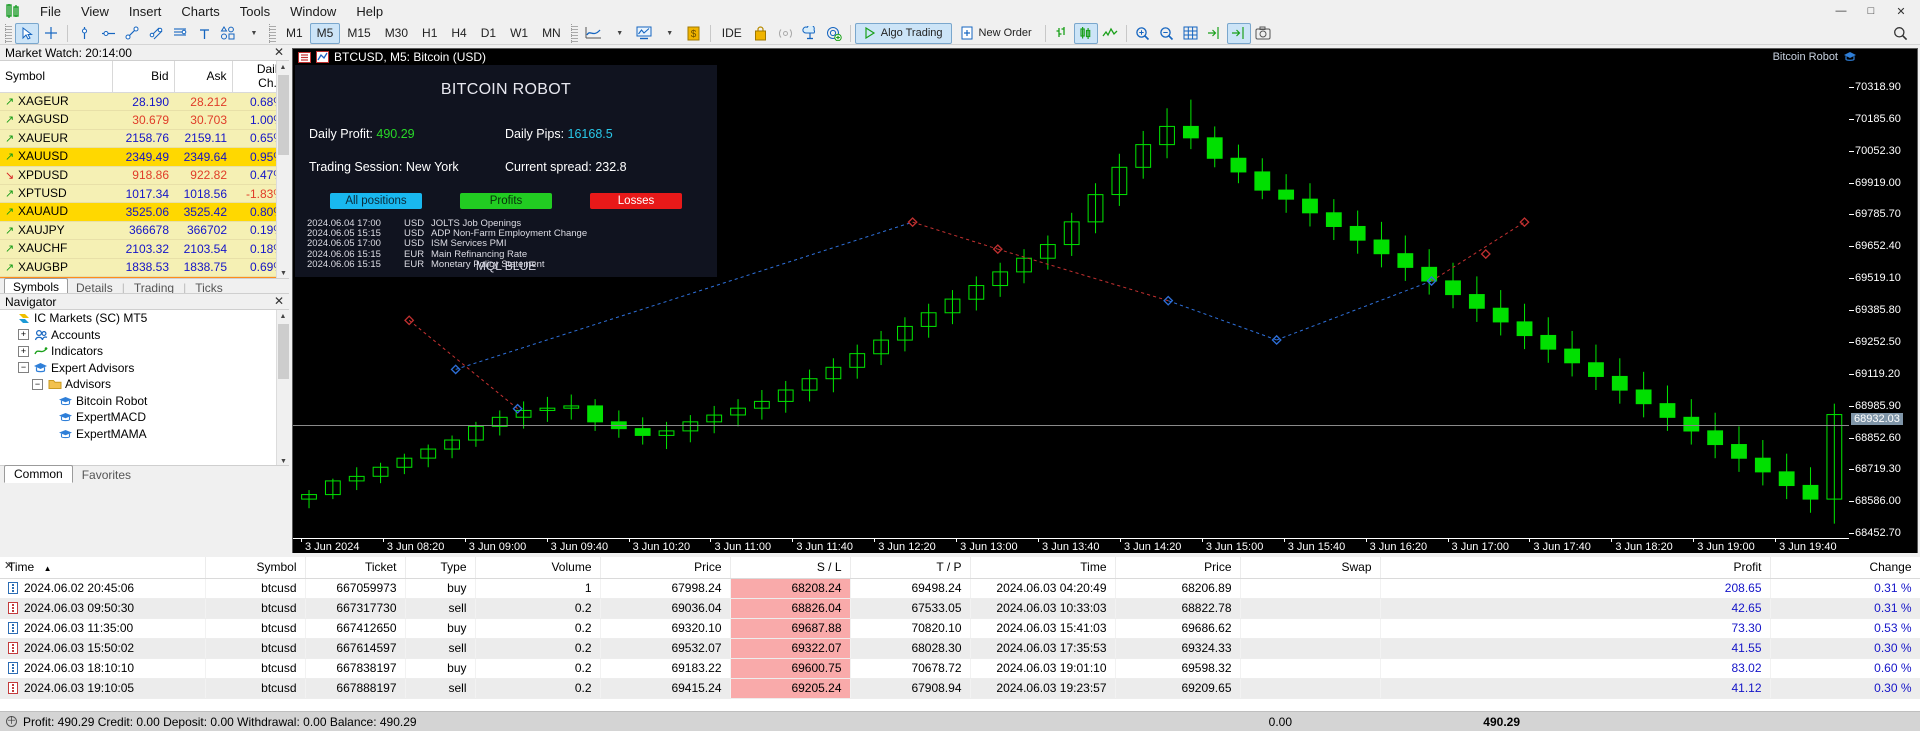  Describe the element at coordinates (138, 318) in the screenshot. I see `nav-item-ic-markets-sc-mt5: IC Markets (SC) MT5` at that location.